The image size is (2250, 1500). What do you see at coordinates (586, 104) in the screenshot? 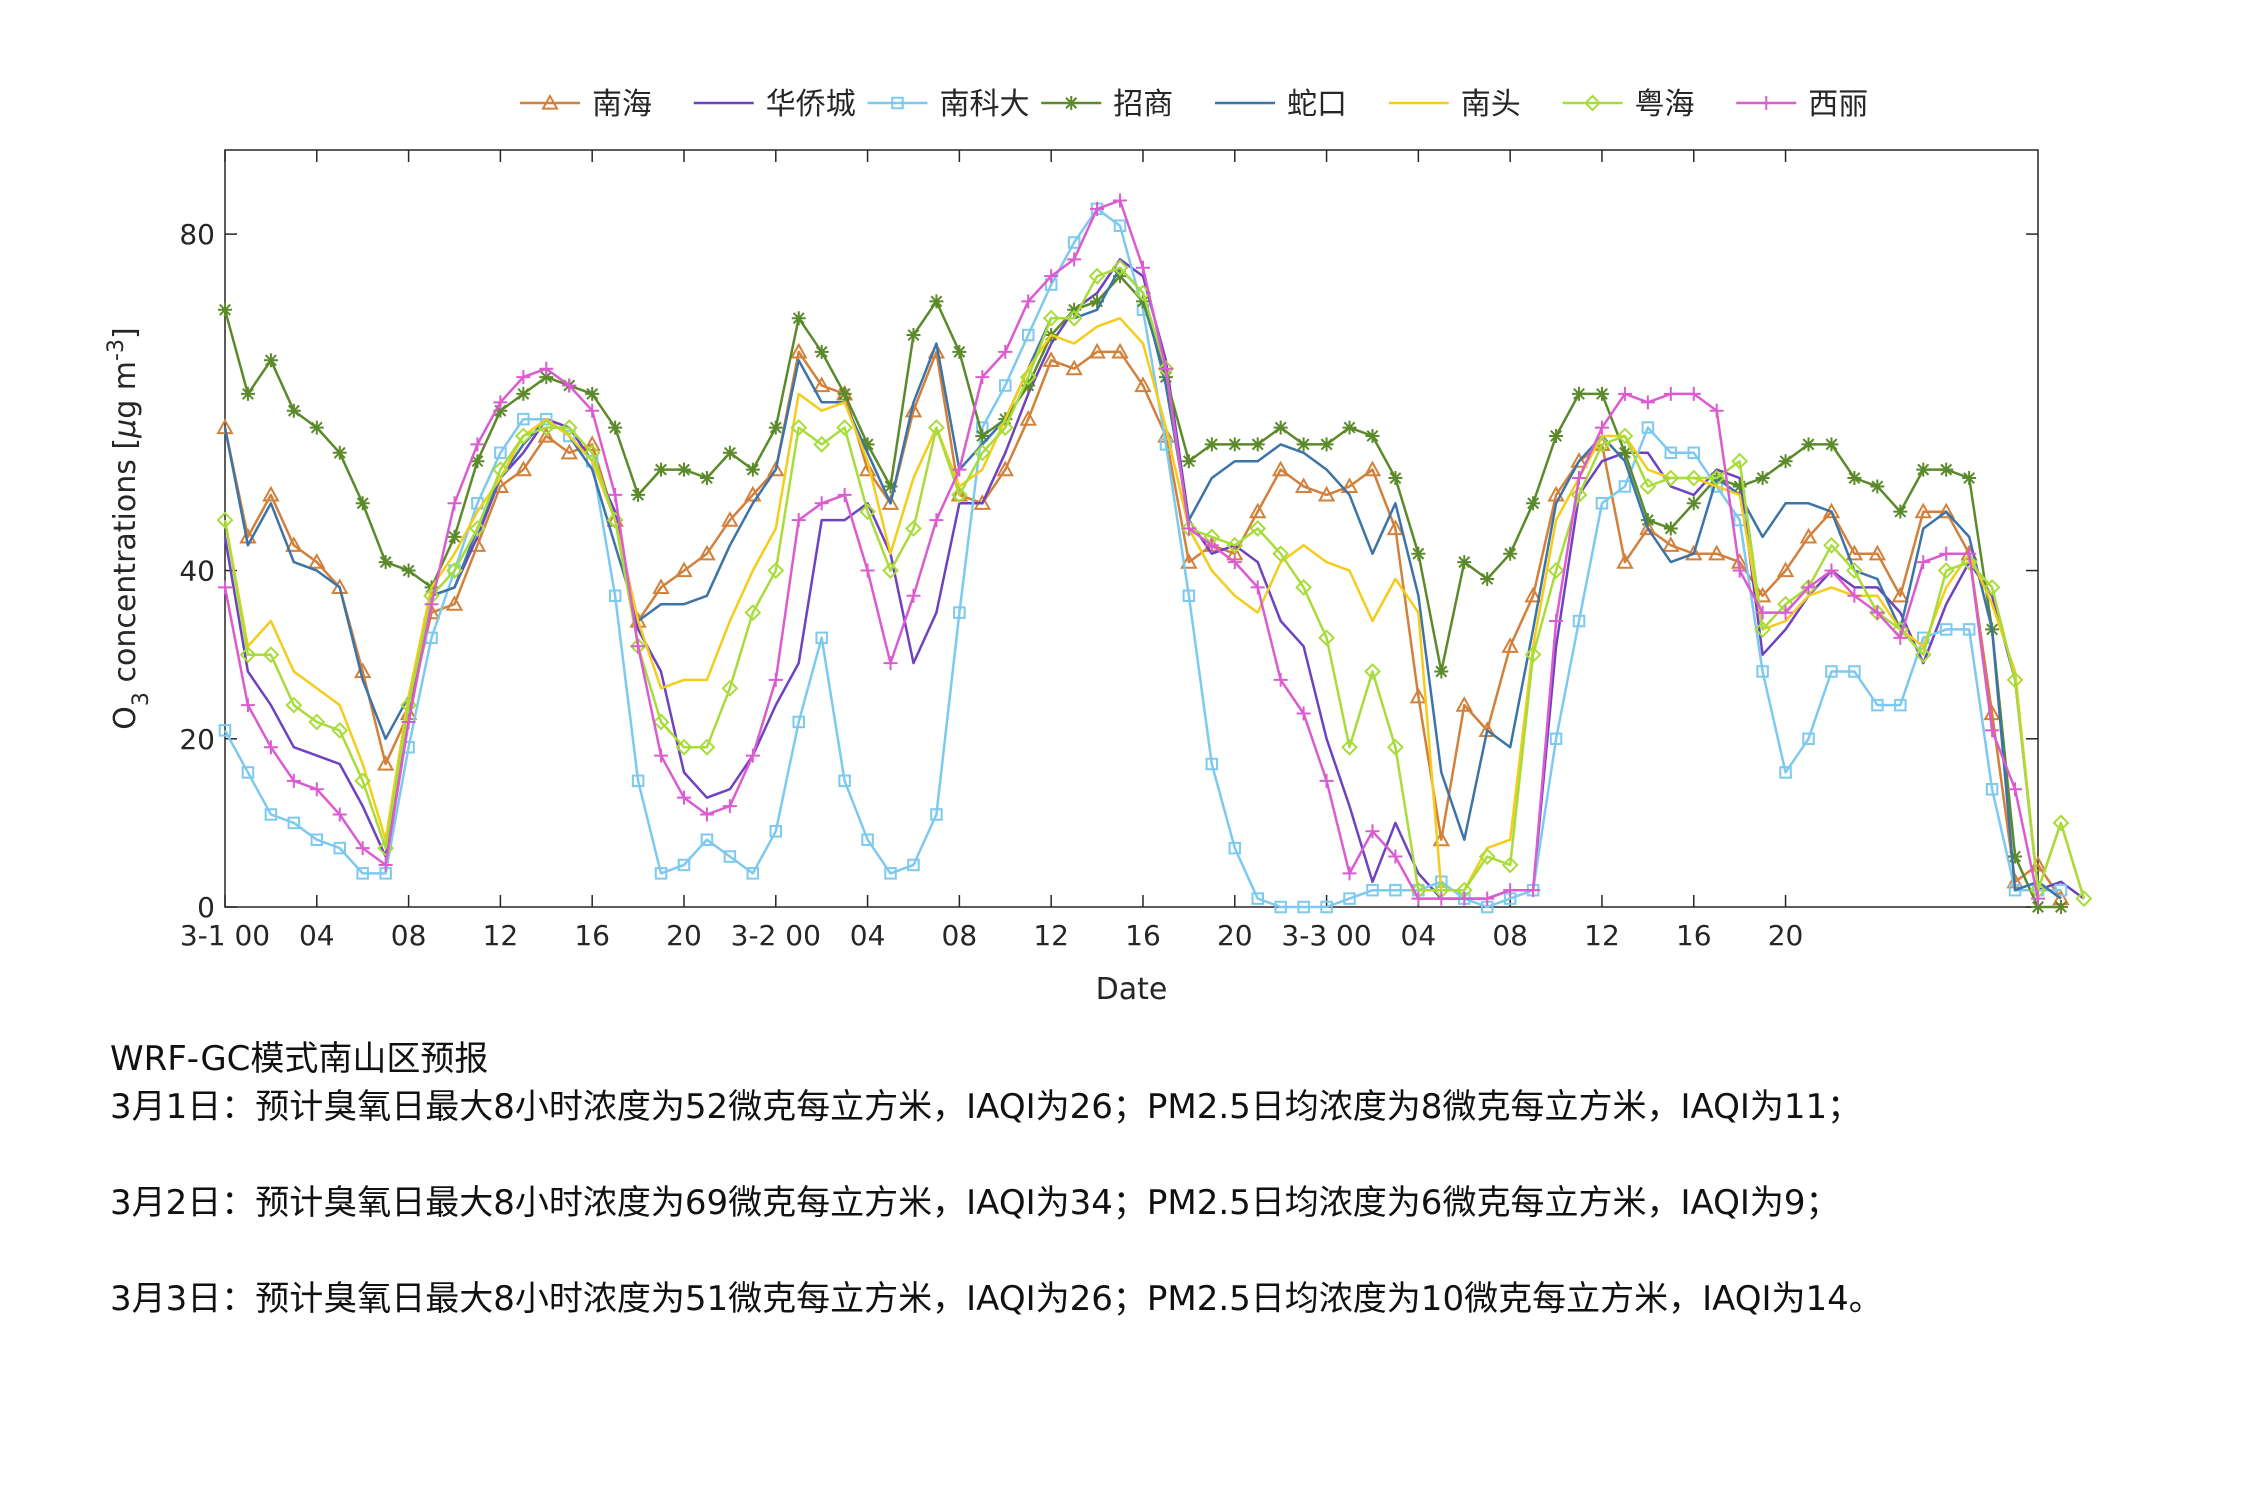
I see `legend-item: 南海` at bounding box center [586, 104].